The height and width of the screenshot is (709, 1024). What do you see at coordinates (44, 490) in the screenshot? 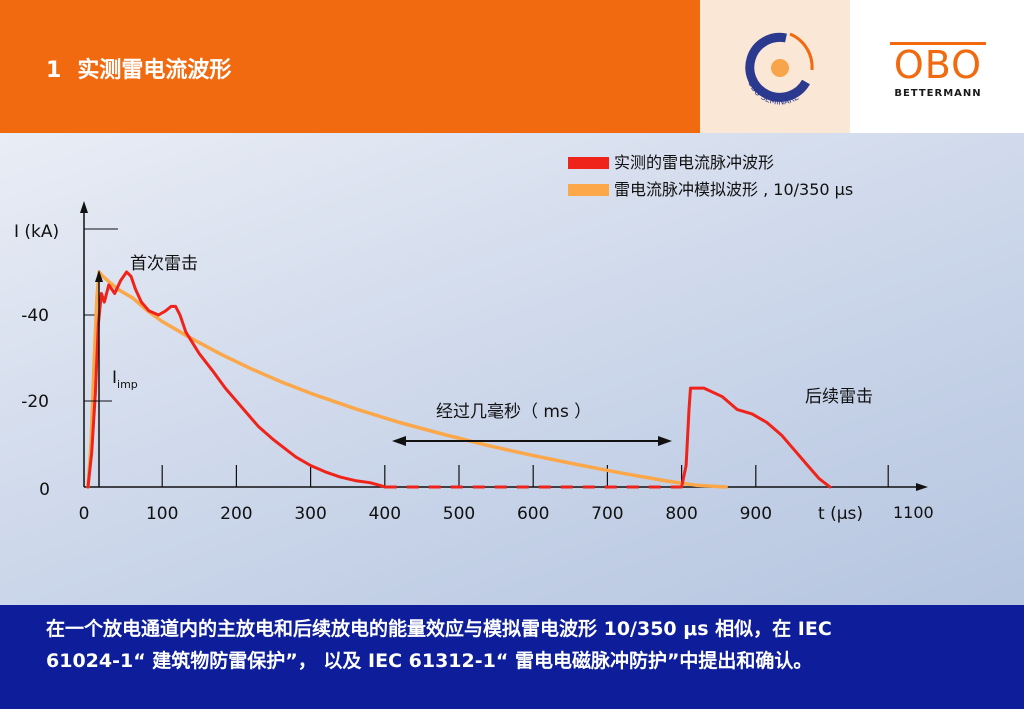
I see `y-tick-label: 0` at bounding box center [44, 490].